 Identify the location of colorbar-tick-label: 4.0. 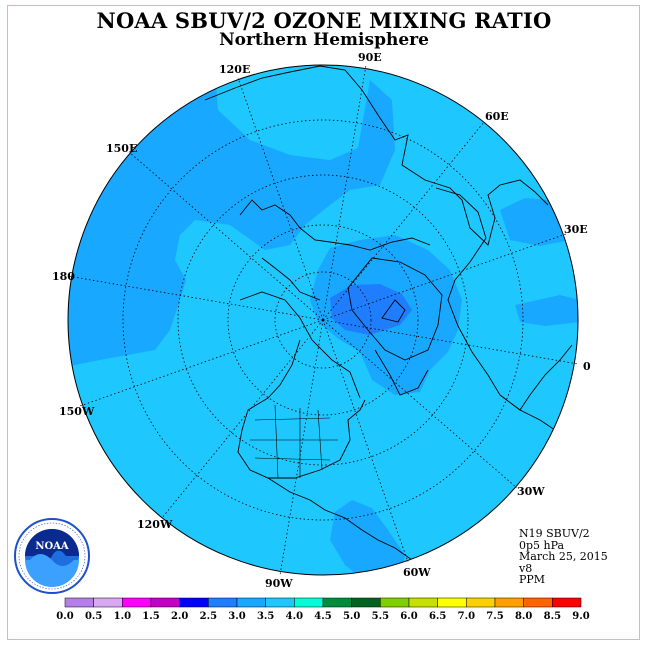
(294, 616).